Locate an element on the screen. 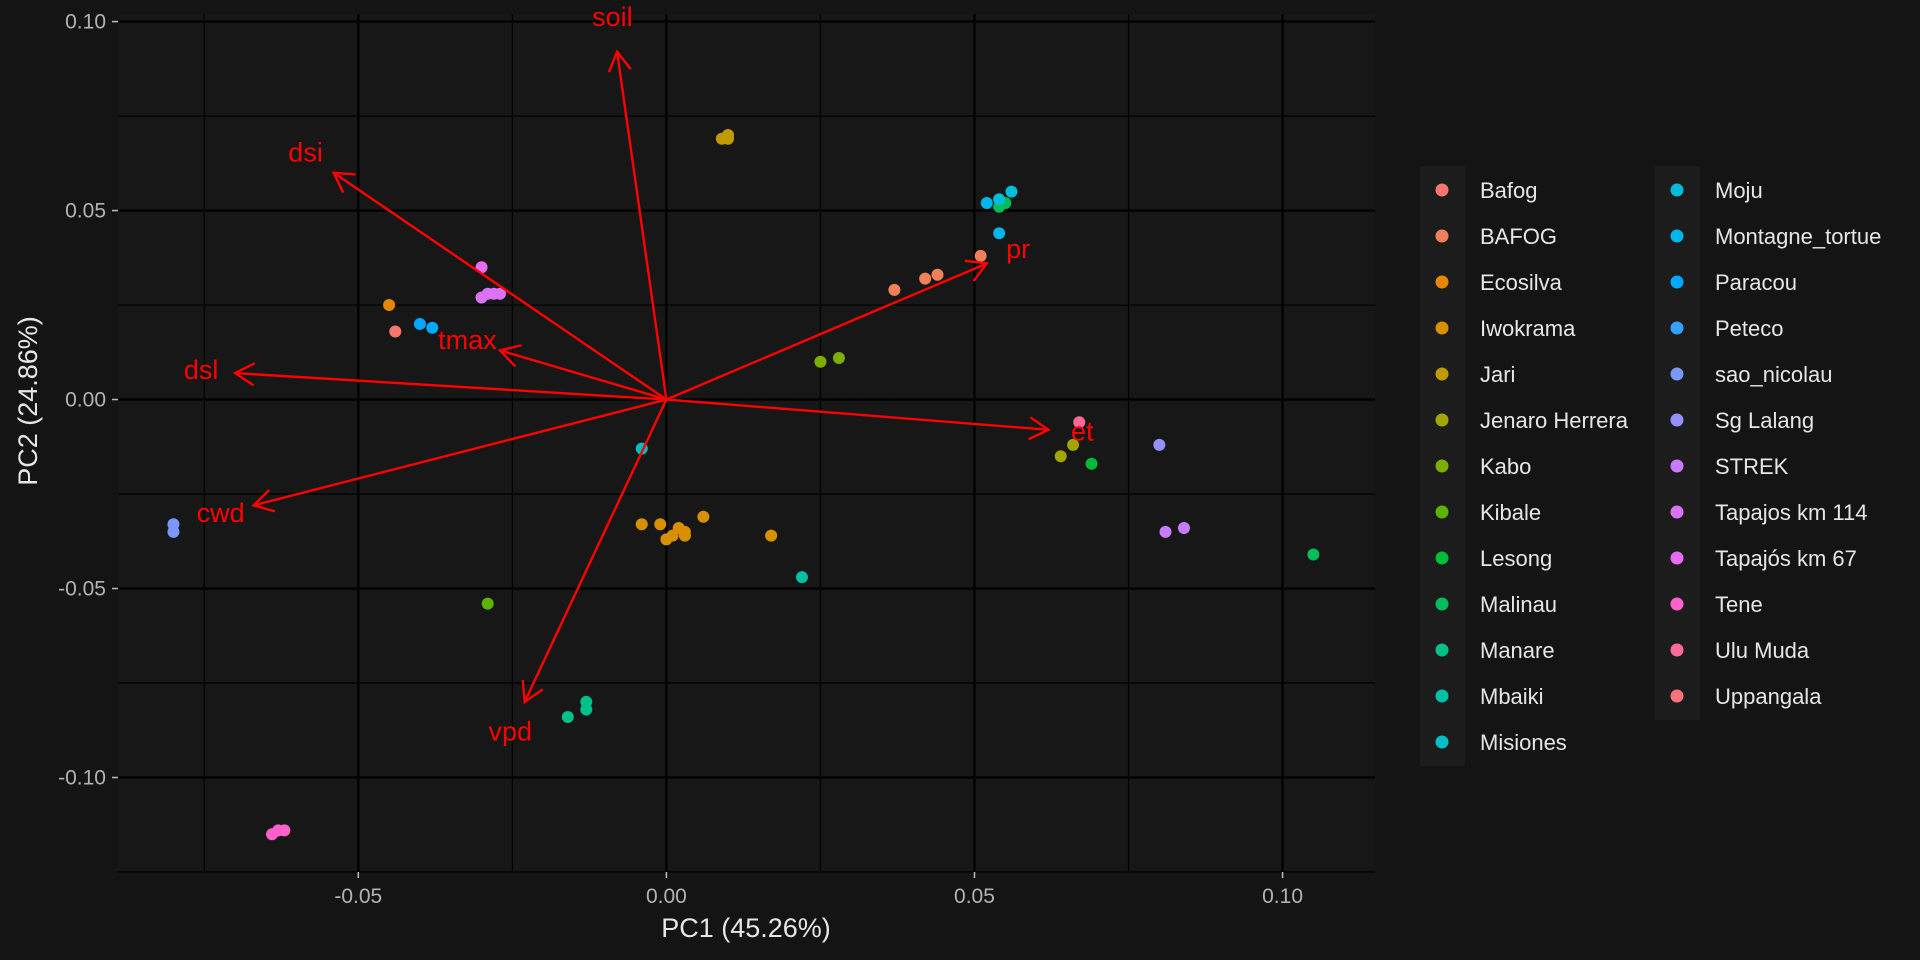  legend-label: Malinau is located at coordinates (1518, 604).